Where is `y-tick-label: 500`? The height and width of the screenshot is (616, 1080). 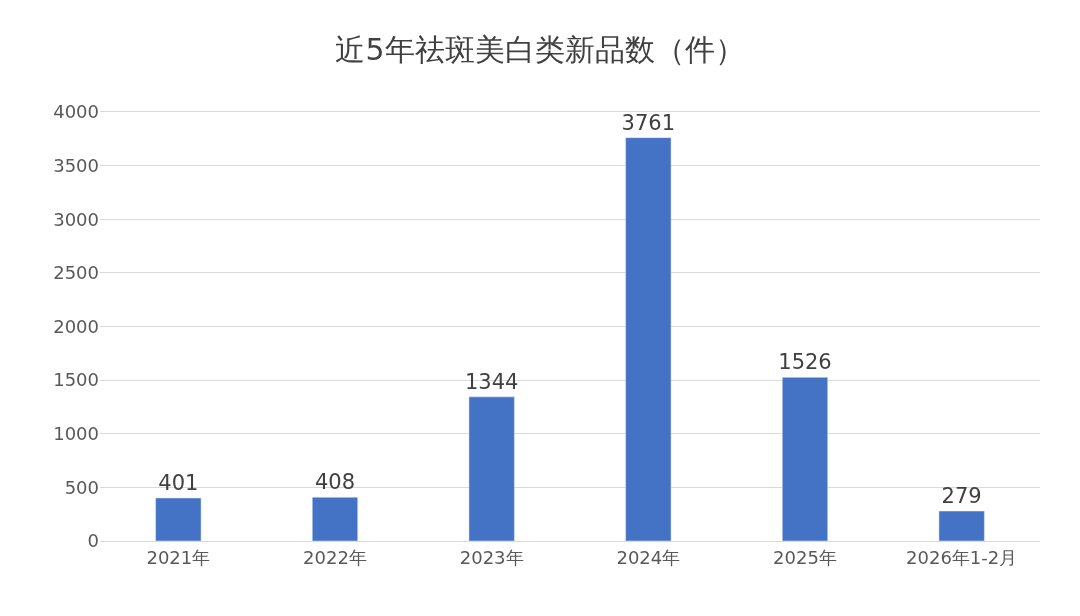
y-tick-label: 500 is located at coordinates (81, 487).